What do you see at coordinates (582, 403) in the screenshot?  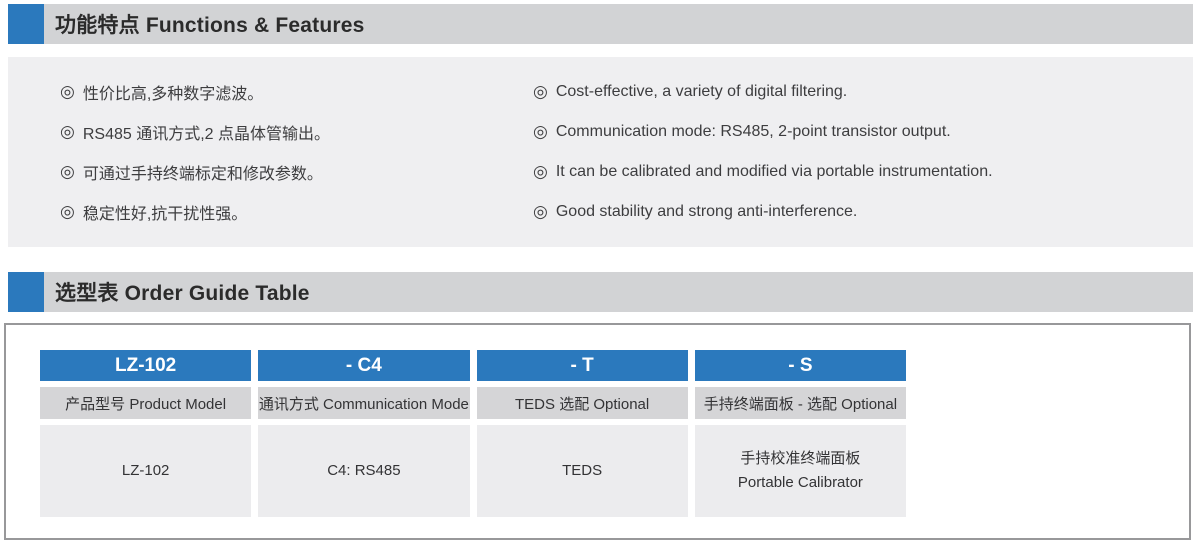 I see `column-label-cell: TEDS 选配 Optional` at bounding box center [582, 403].